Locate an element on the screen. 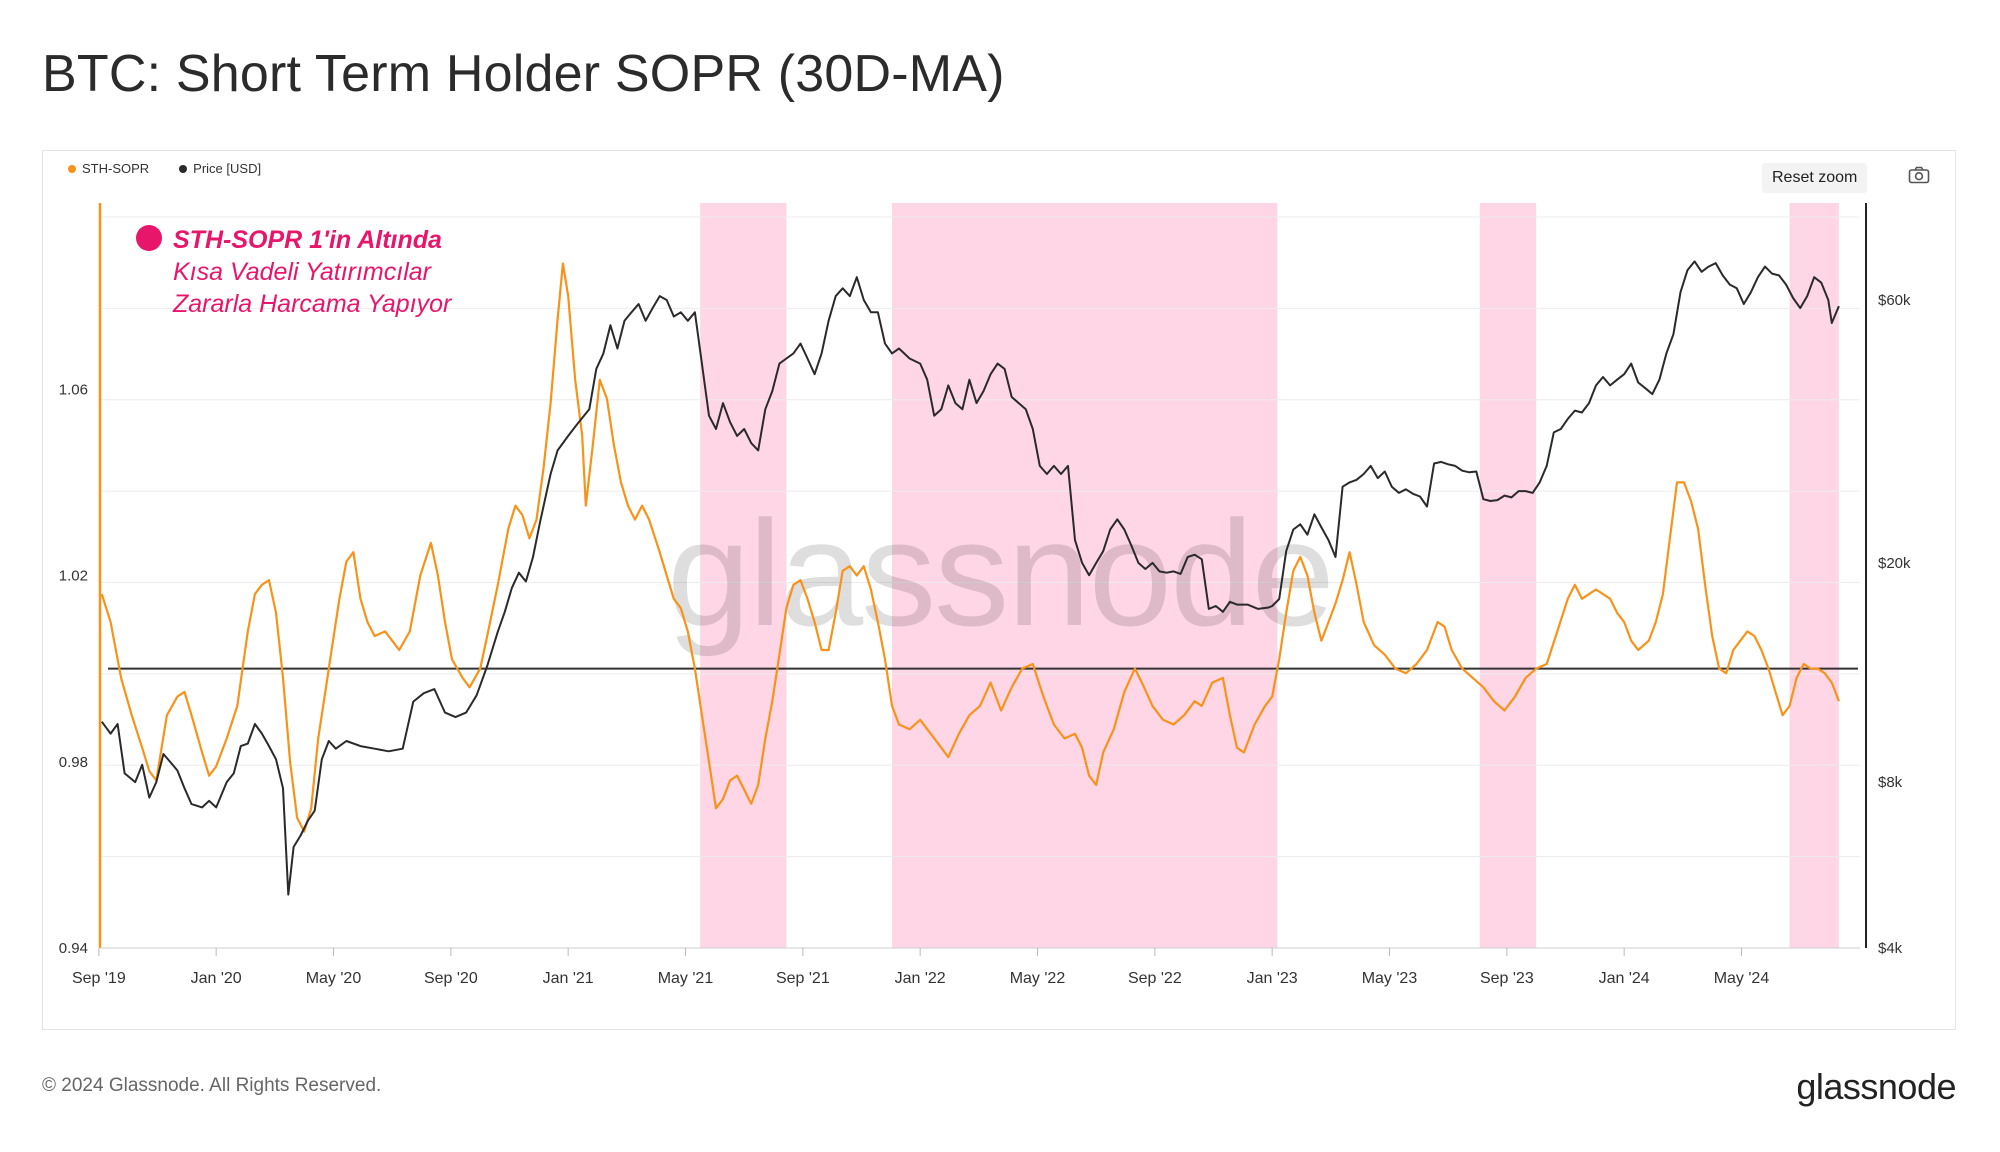 The image size is (2000, 1152). annotation-title: STH-SOPR 1'in Altında is located at coordinates (307, 240).